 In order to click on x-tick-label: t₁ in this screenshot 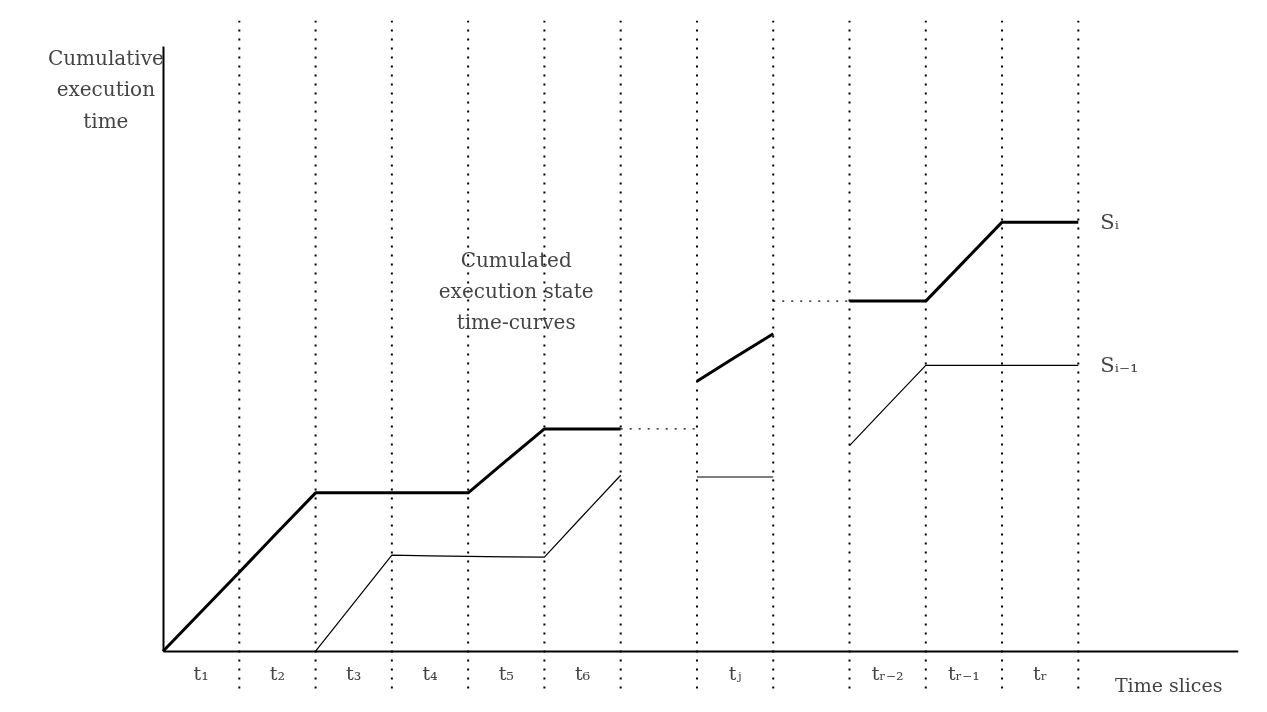, I will do `click(201, 673)`.